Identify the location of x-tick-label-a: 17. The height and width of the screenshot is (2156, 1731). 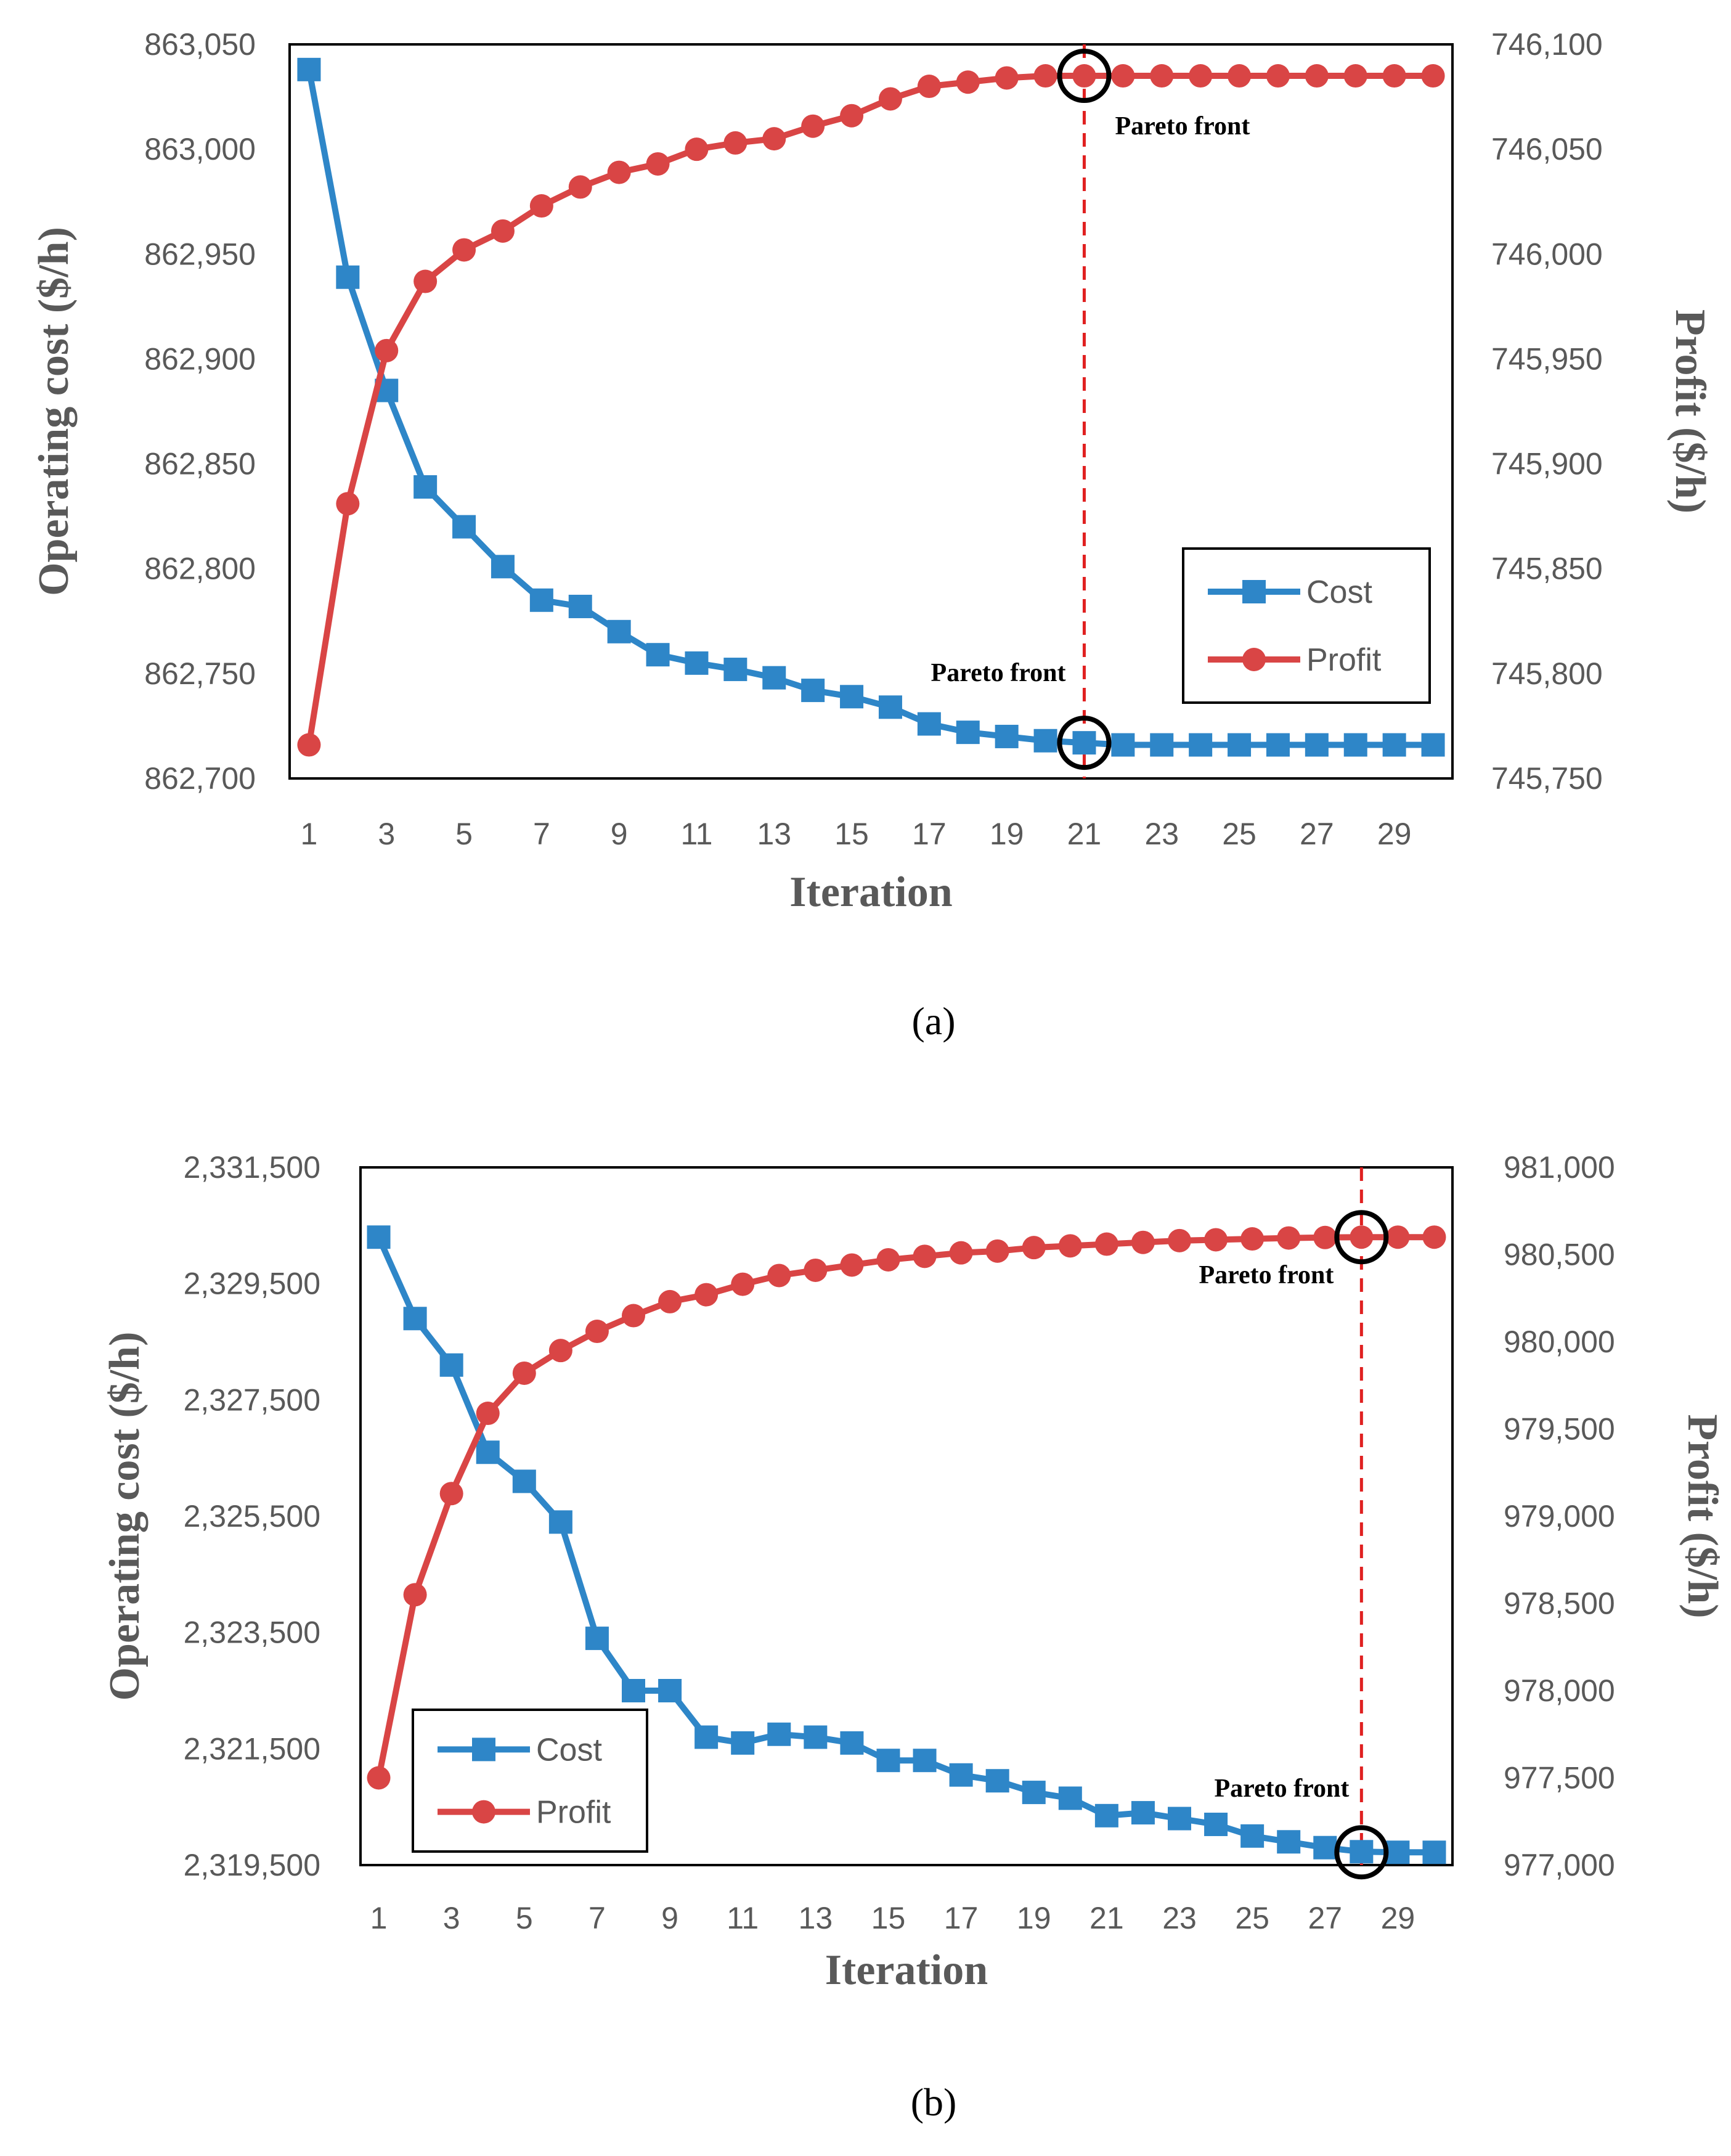
(929, 834).